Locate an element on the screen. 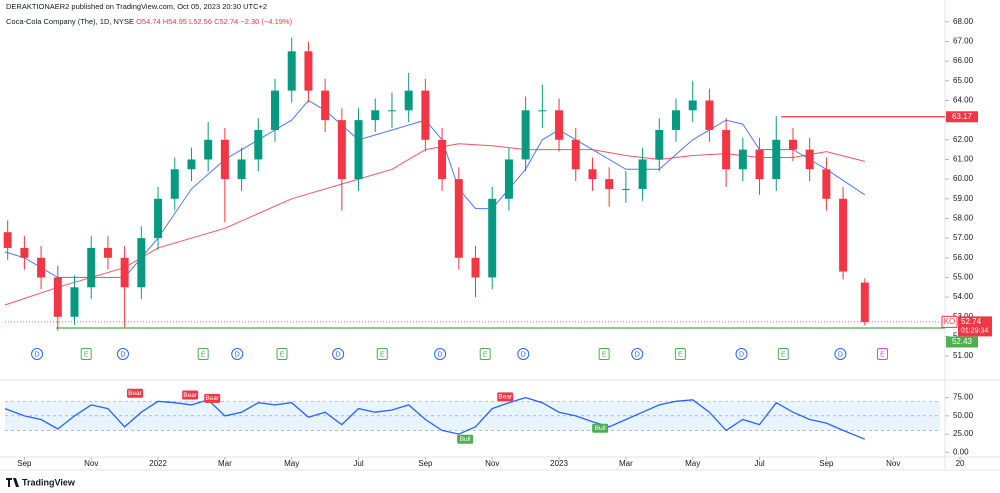  last-price-label: 52.74 is located at coordinates (971, 321).